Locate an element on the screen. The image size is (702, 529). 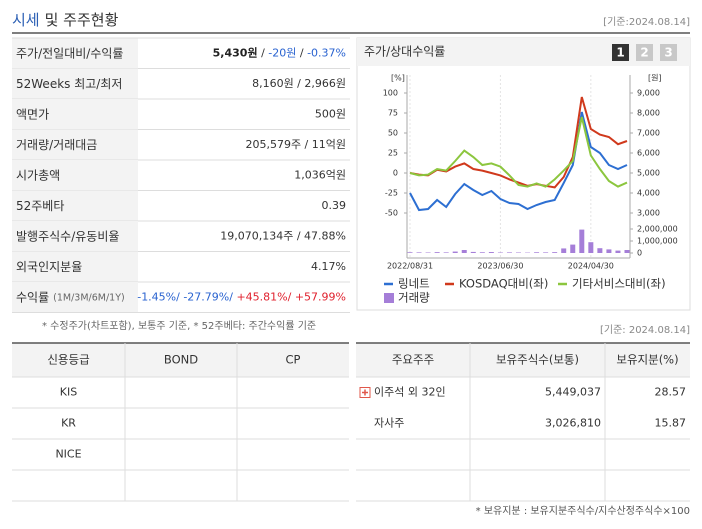
label-text: 주가/전일대비/수익률 is located at coordinates (69, 53).